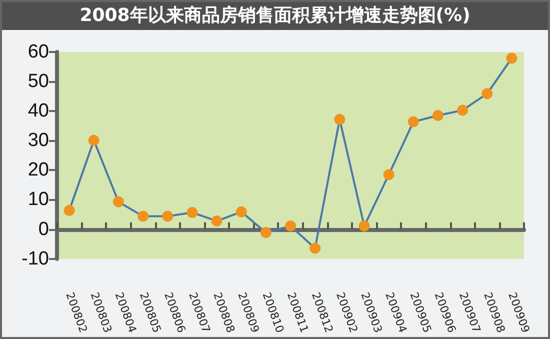  Describe the element at coordinates (38, 52) in the screenshot. I see `y-tick-label: 60` at that location.